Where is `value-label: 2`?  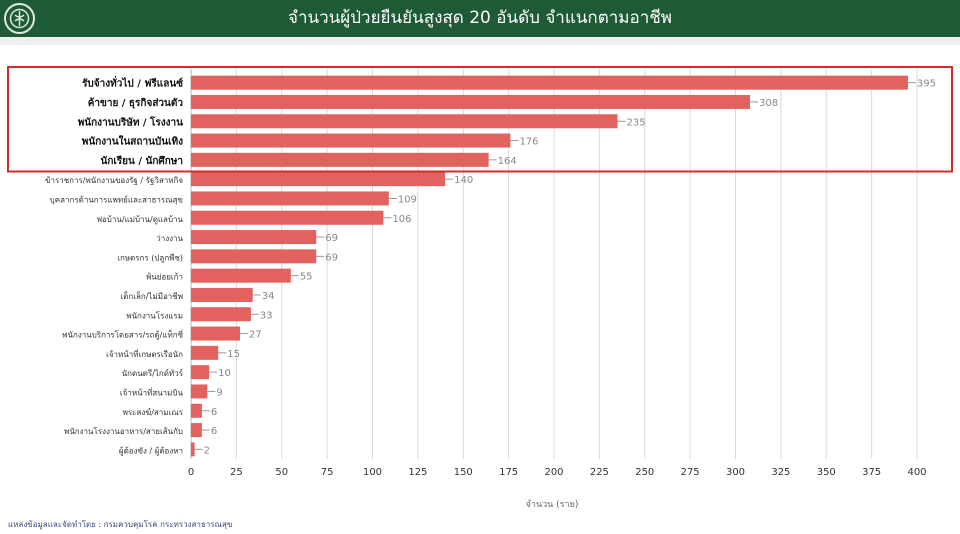 value-label: 2 is located at coordinates (207, 450).